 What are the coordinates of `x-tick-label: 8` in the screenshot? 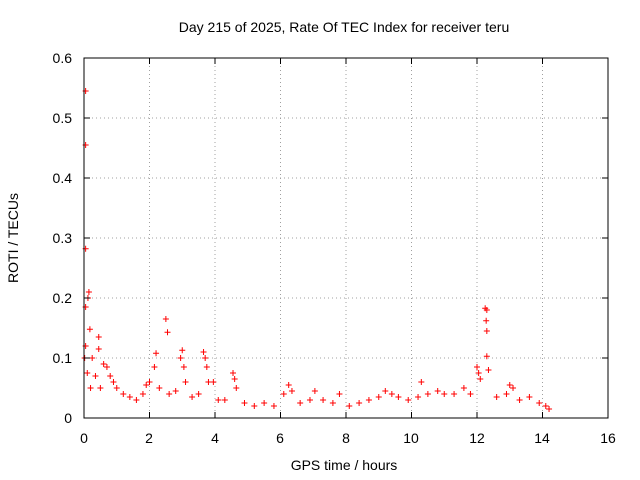 It's located at (346, 438).